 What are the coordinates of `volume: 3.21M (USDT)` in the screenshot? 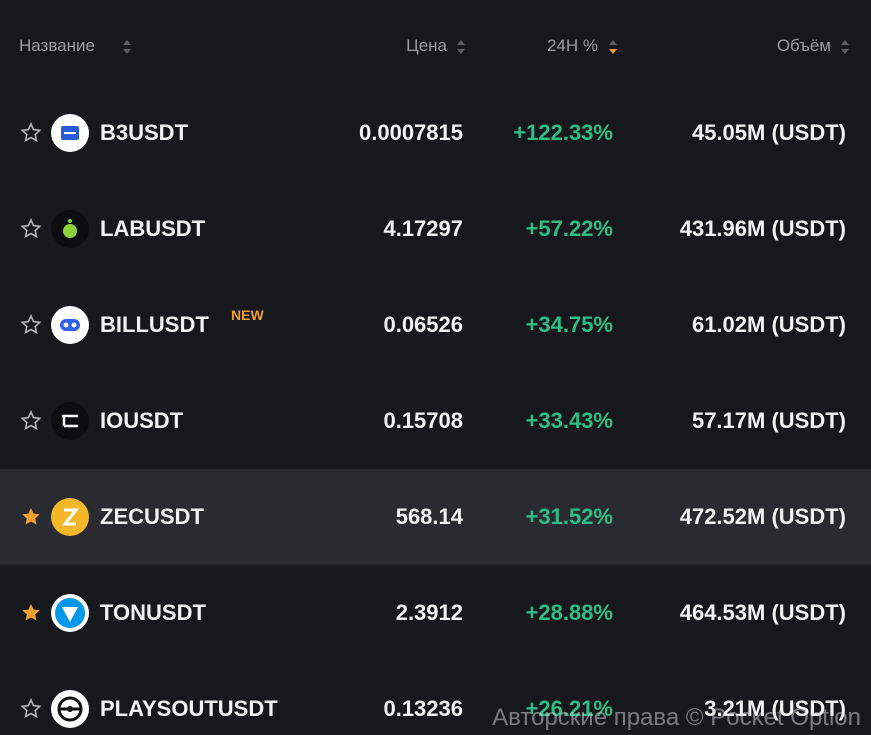 It's located at (775, 708).